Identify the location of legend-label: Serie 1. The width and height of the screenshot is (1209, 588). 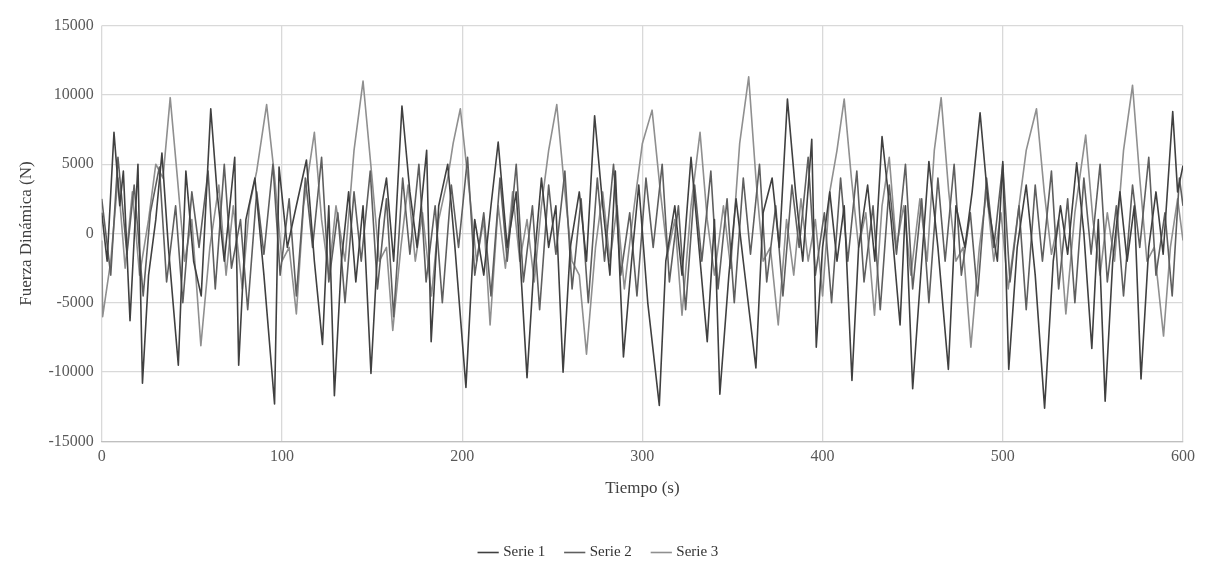
(524, 551).